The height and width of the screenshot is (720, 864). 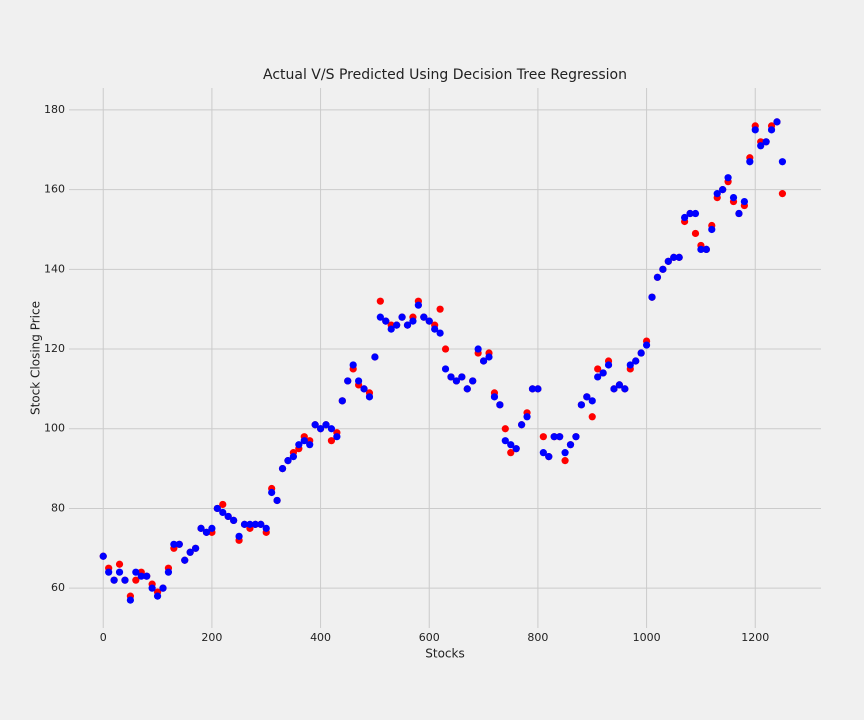 What do you see at coordinates (647, 637) in the screenshot?
I see `x-tick-label: 1000` at bounding box center [647, 637].